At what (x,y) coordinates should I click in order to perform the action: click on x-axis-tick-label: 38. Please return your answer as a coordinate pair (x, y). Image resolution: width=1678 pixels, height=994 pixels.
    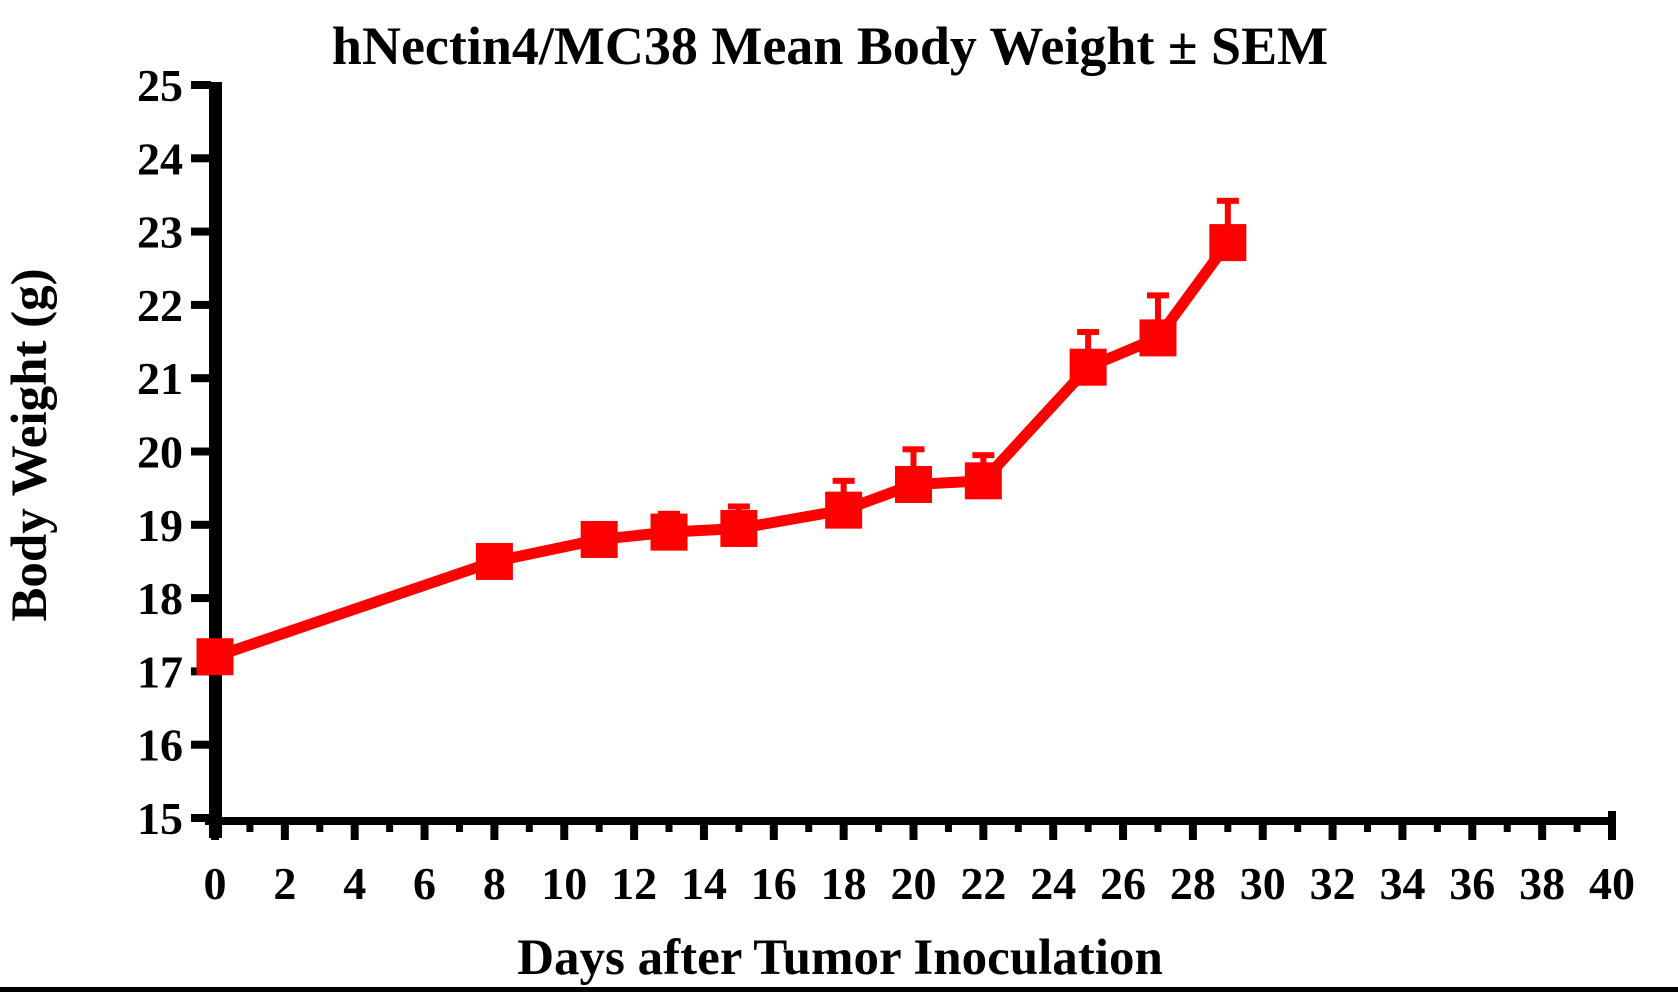
    Looking at the image, I should click on (1542, 883).